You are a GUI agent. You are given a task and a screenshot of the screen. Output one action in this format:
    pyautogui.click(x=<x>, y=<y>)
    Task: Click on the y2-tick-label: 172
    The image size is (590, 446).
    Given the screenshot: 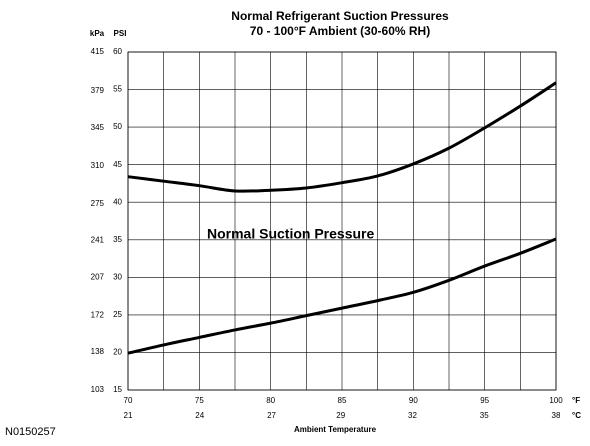 What is the action you would take?
    pyautogui.click(x=98, y=314)
    